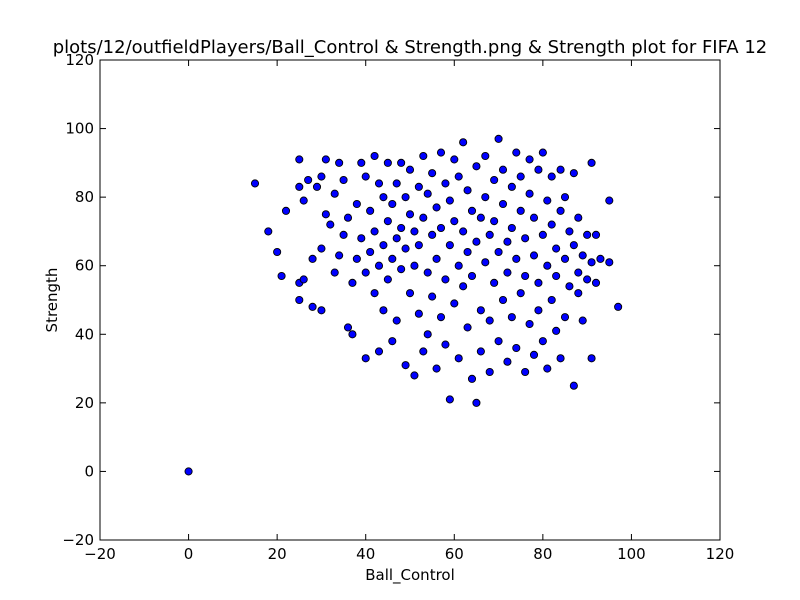 The width and height of the screenshot is (800, 600). I want to click on y-tick-label: 40, so click(84, 334).